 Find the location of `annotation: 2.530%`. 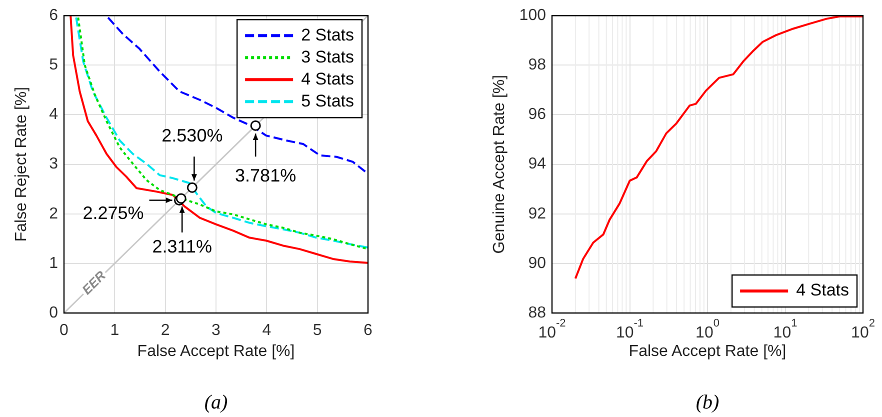

annotation: 2.530% is located at coordinates (192, 136).